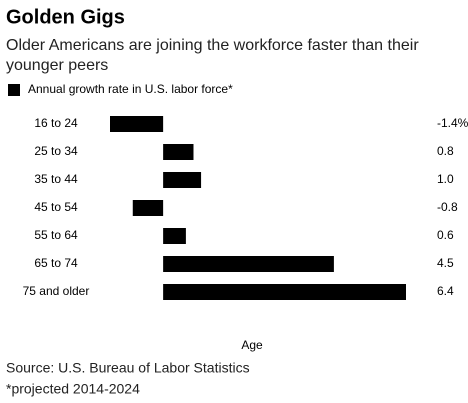  What do you see at coordinates (445, 263) in the screenshot?
I see `value-label: 4.5` at bounding box center [445, 263].